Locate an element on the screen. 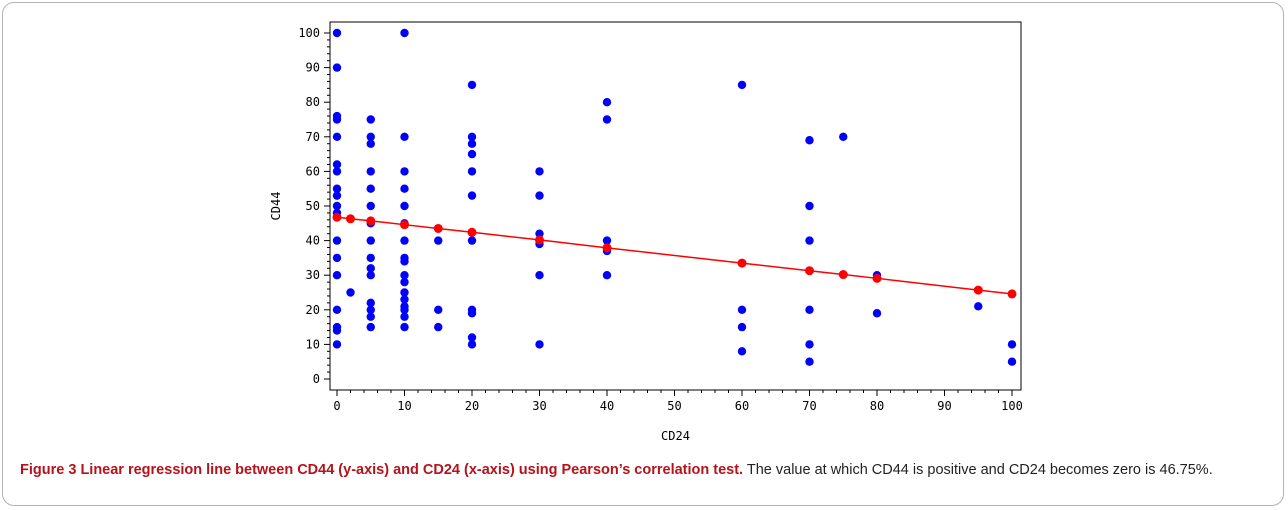 The image size is (1288, 510). x-tick-label: 30 is located at coordinates (539, 406).